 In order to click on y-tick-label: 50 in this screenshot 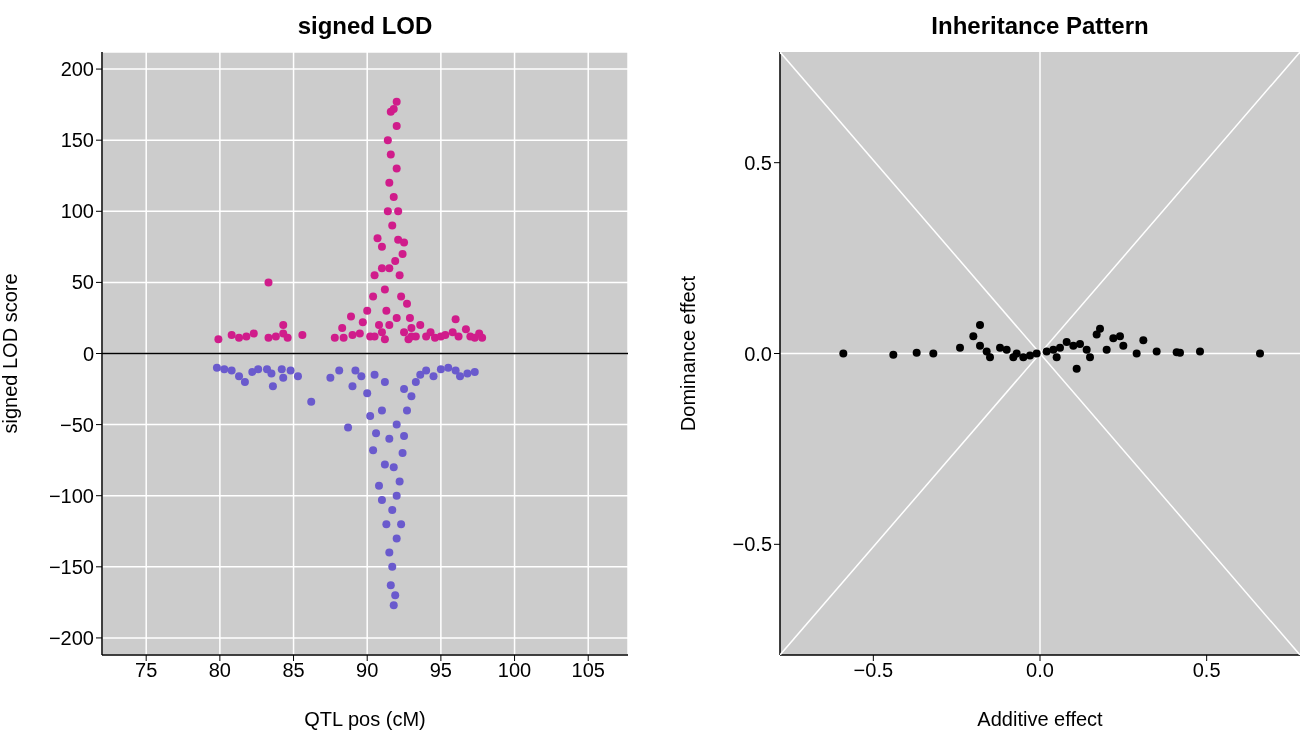, I will do `click(82, 282)`.